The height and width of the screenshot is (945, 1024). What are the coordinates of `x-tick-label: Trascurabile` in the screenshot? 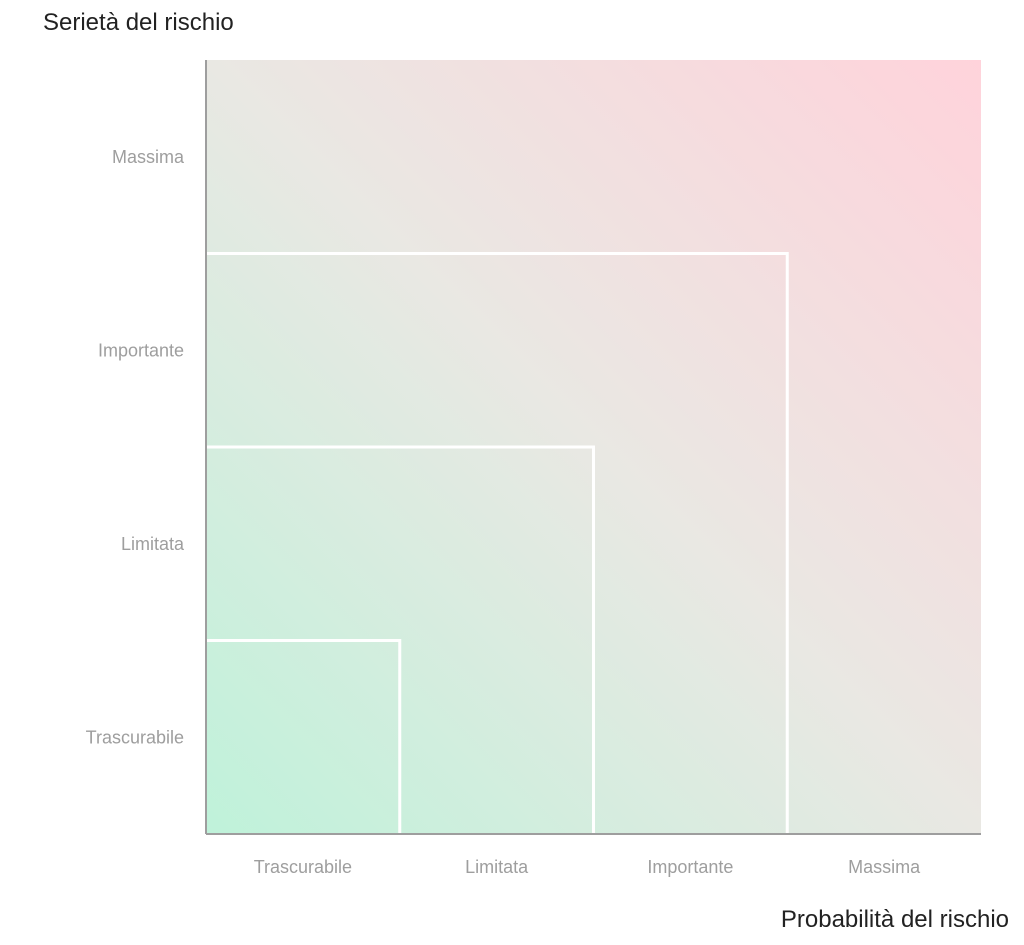 It's located at (303, 867).